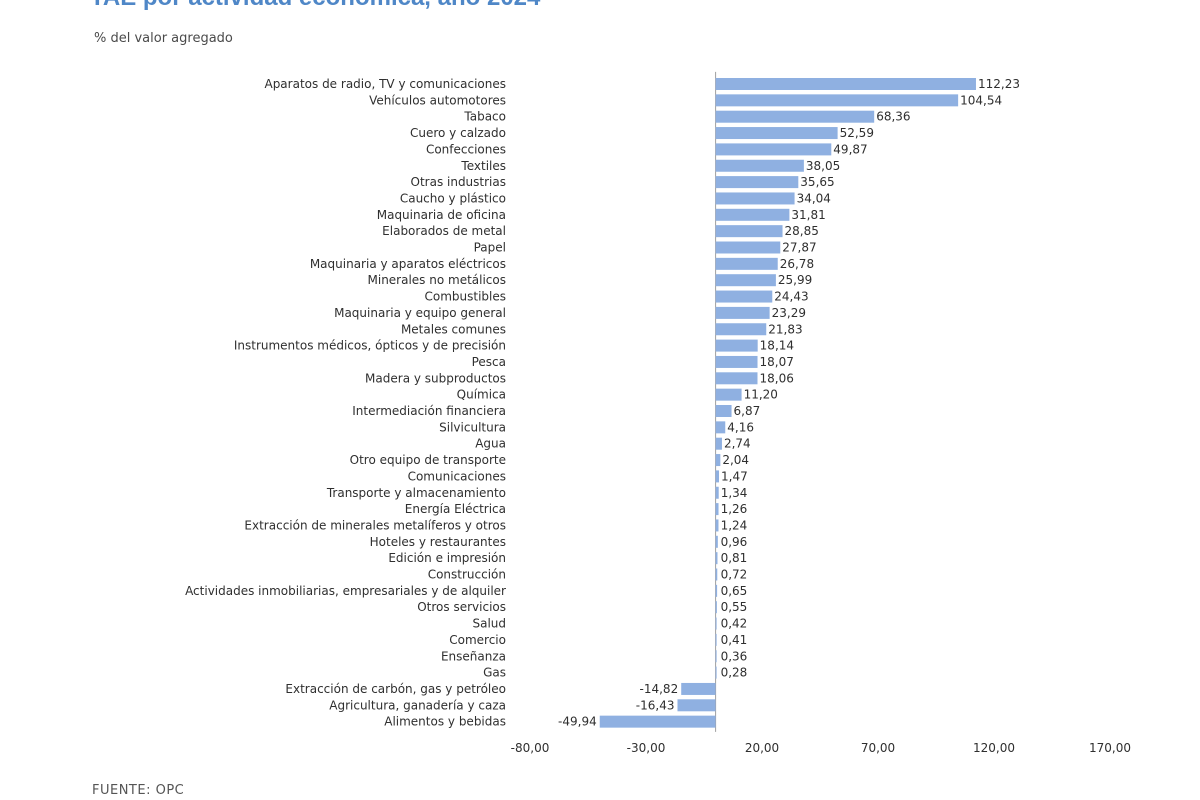  I want to click on value-label: 28,85, so click(802, 231).